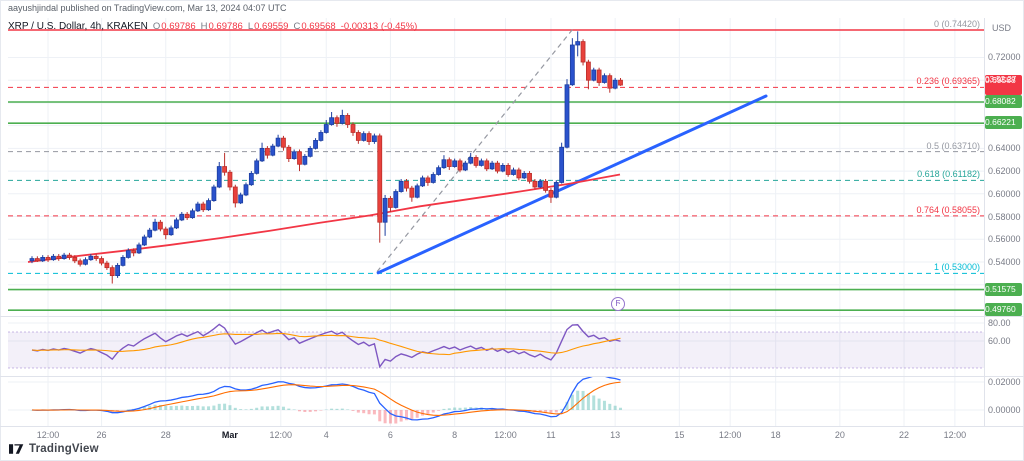 The image size is (1024, 461). I want to click on tradingview-logo: TradingView, so click(54, 449).